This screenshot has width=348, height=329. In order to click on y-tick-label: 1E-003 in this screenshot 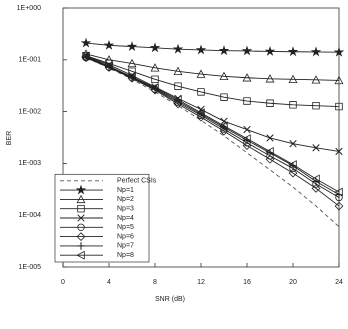, I will do `click(29, 163)`.